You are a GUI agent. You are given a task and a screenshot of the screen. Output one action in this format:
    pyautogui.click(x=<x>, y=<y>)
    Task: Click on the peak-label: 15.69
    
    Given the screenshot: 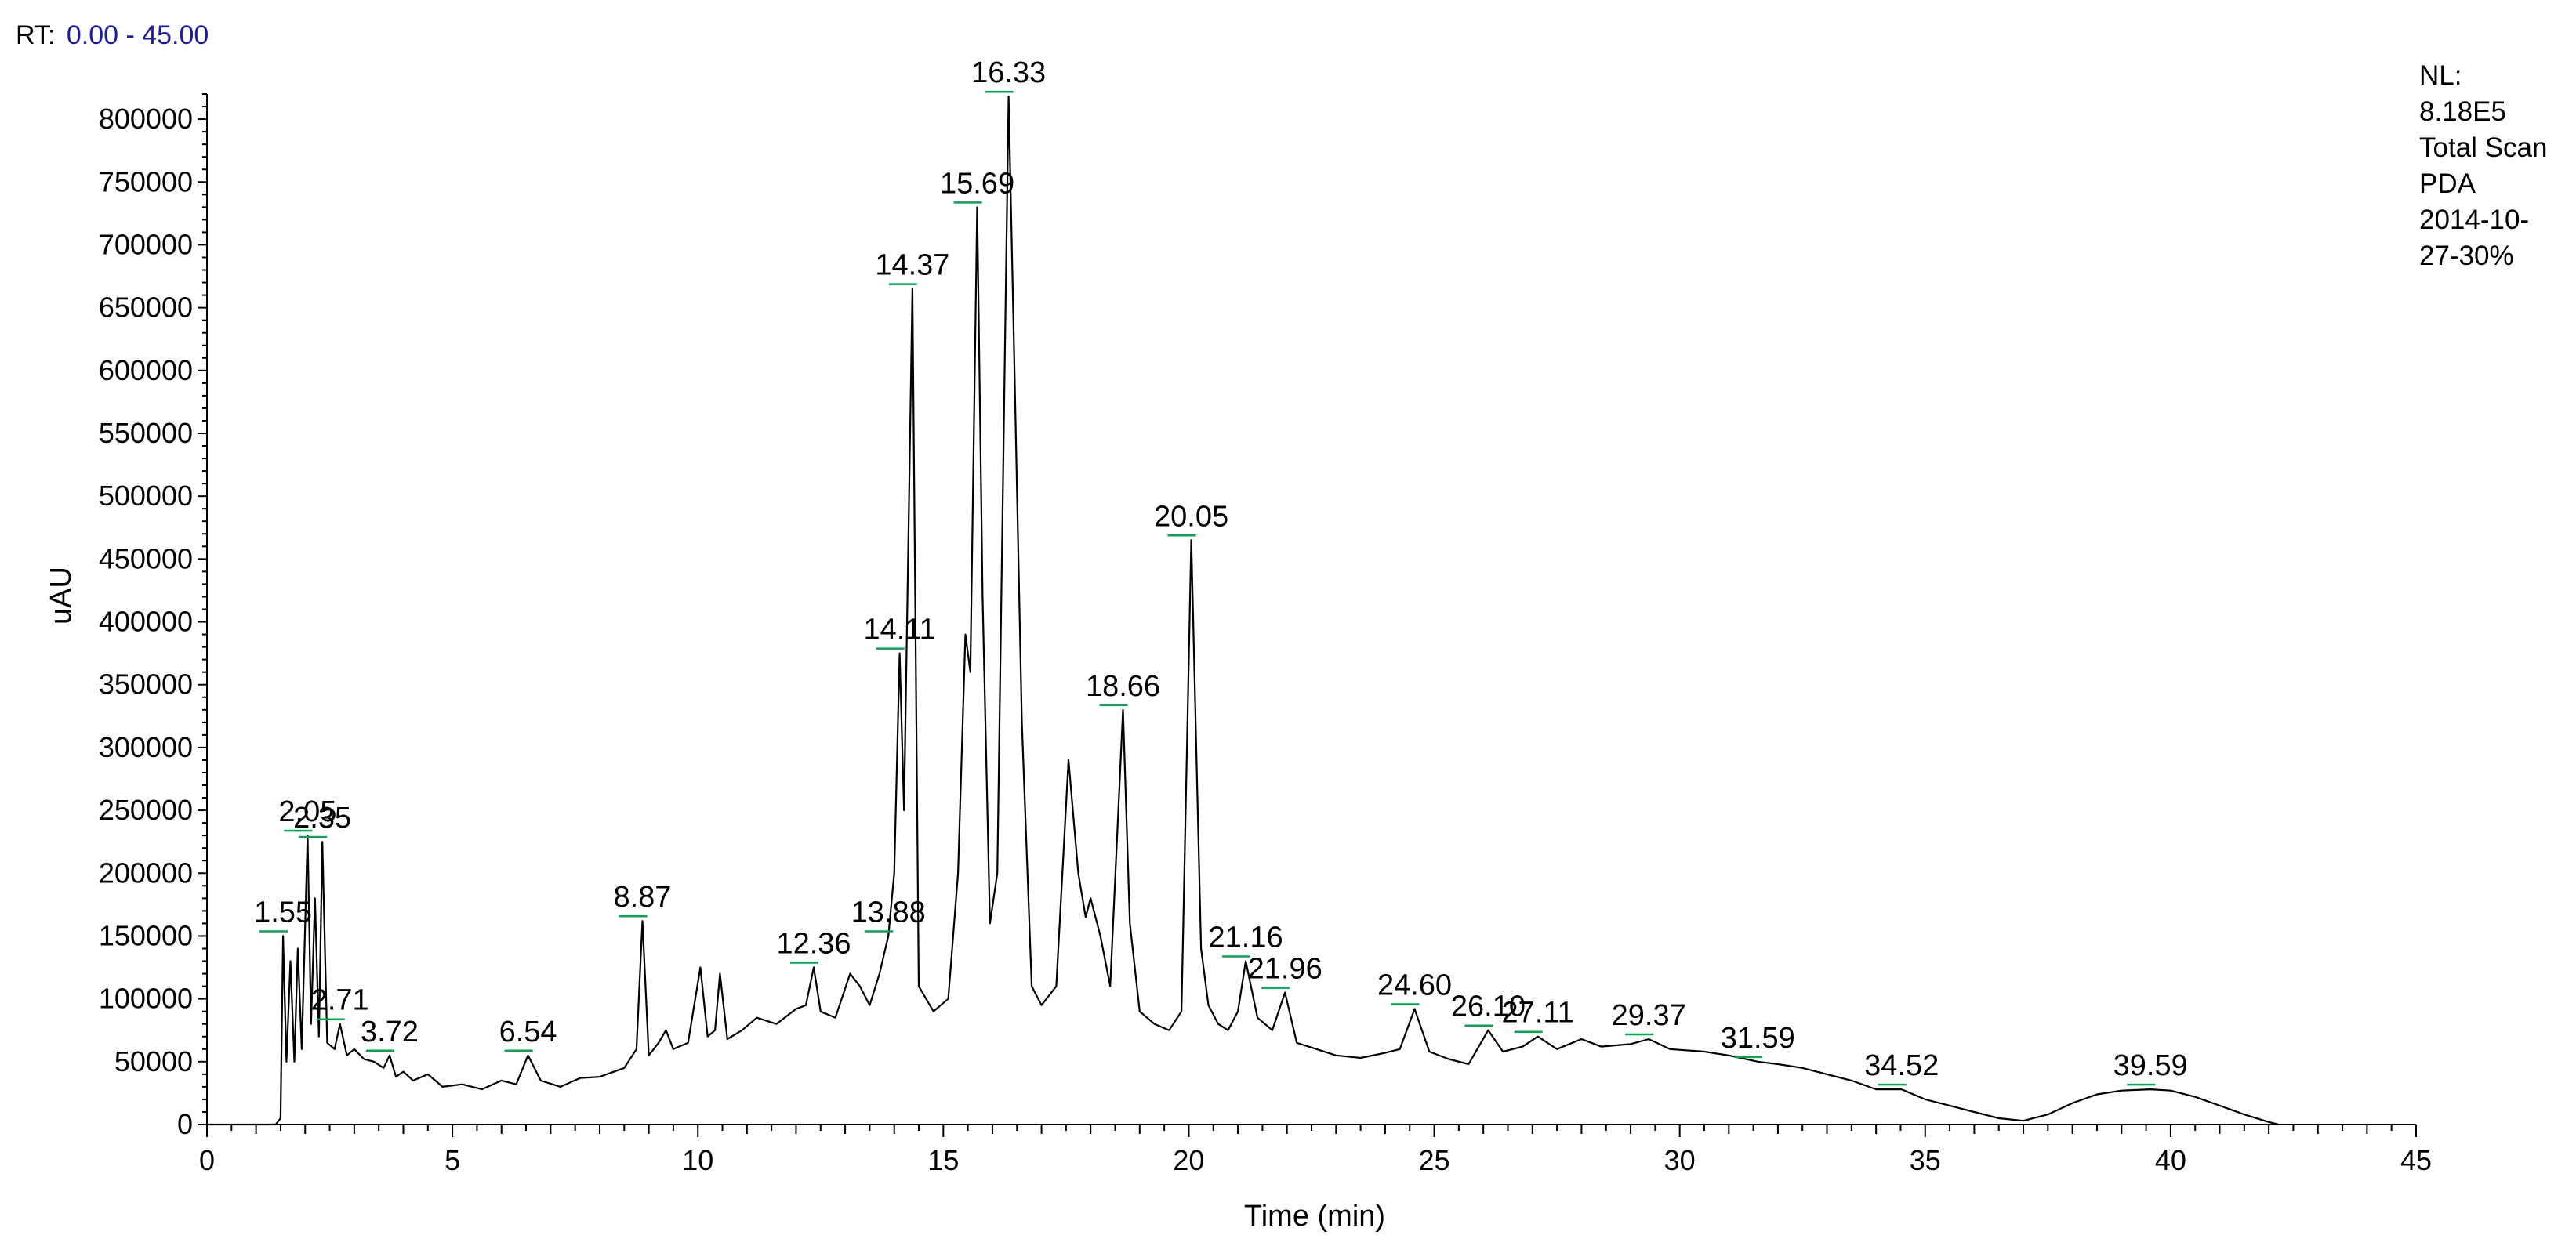 What is the action you would take?
    pyautogui.click(x=977, y=183)
    